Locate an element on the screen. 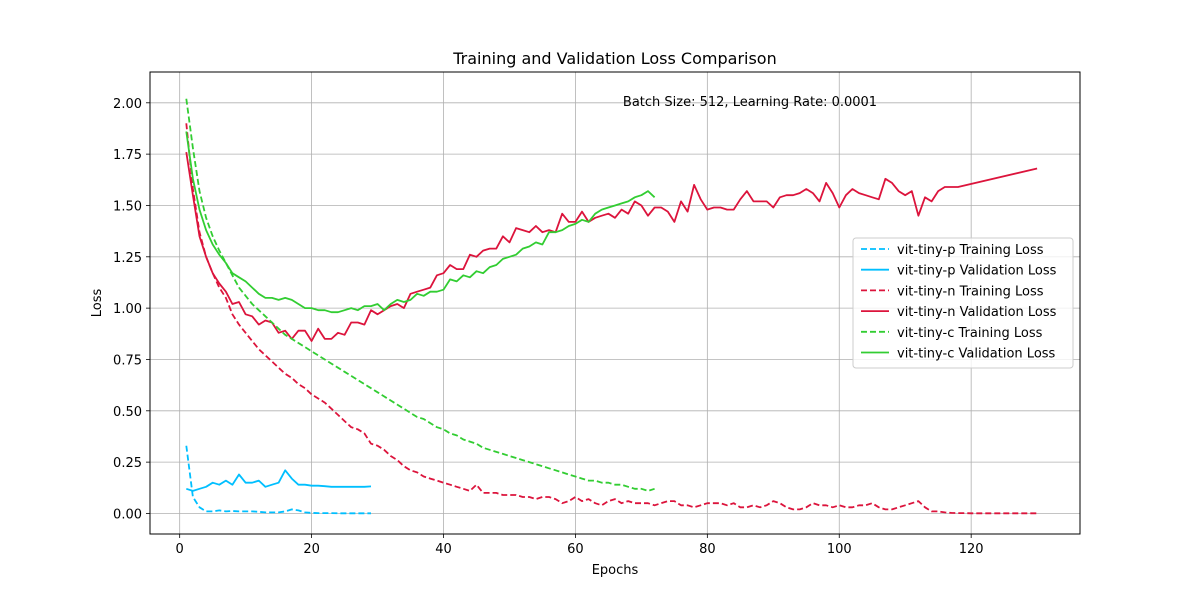 The image size is (1200, 600). y-tick-label: 1.00 is located at coordinates (127, 309).